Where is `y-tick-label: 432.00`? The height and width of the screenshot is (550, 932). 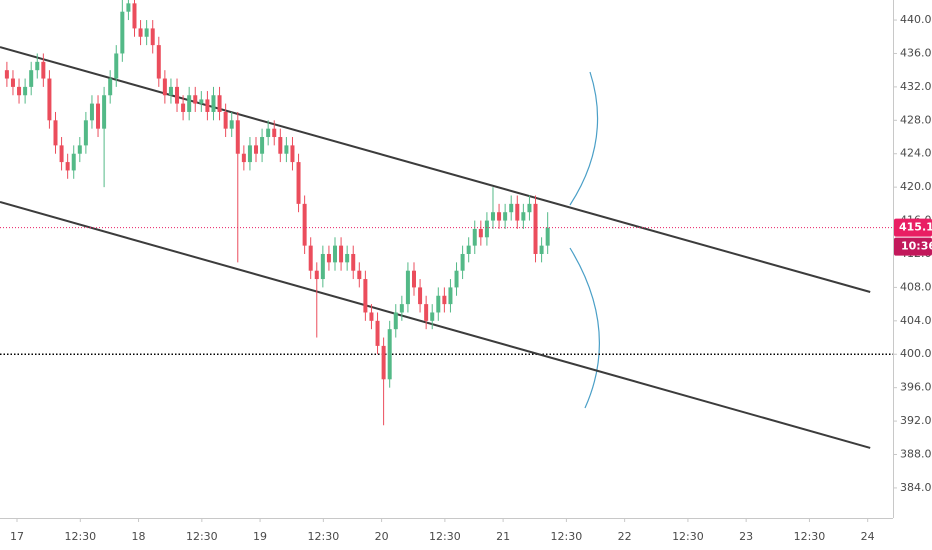
y-tick-label: 432.00 is located at coordinates (916, 86).